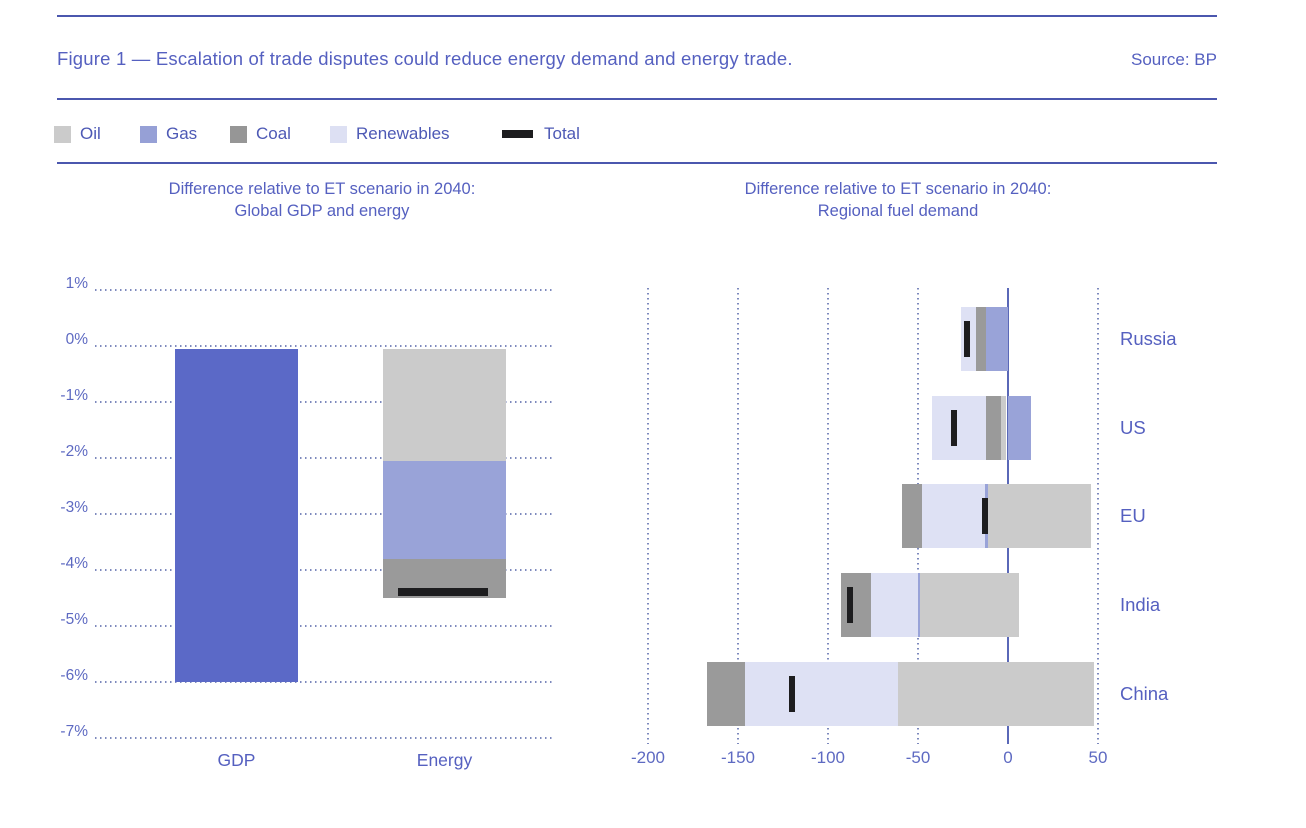 The height and width of the screenshot is (828, 1306). Describe the element at coordinates (148, 134) in the screenshot. I see `gas-swatch-icon` at that location.